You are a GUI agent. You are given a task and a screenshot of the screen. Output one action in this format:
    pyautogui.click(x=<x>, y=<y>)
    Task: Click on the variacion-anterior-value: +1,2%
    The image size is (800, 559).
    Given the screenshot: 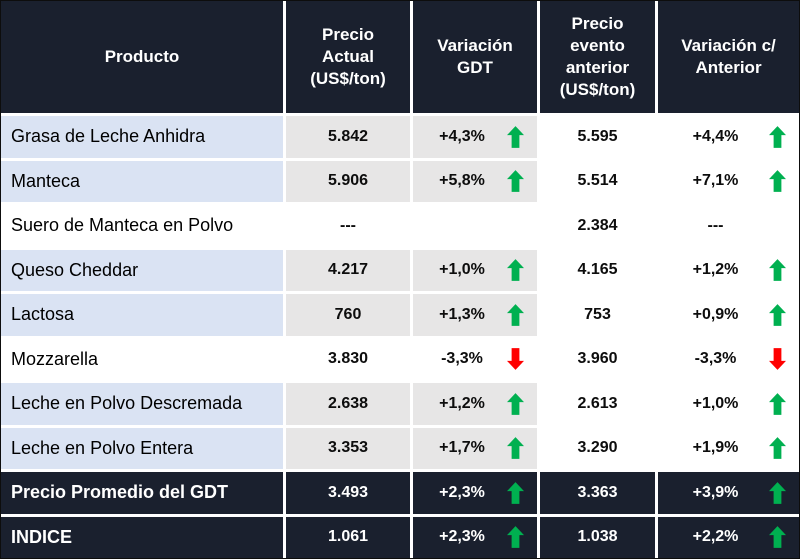 What is the action you would take?
    pyautogui.click(x=715, y=270)
    